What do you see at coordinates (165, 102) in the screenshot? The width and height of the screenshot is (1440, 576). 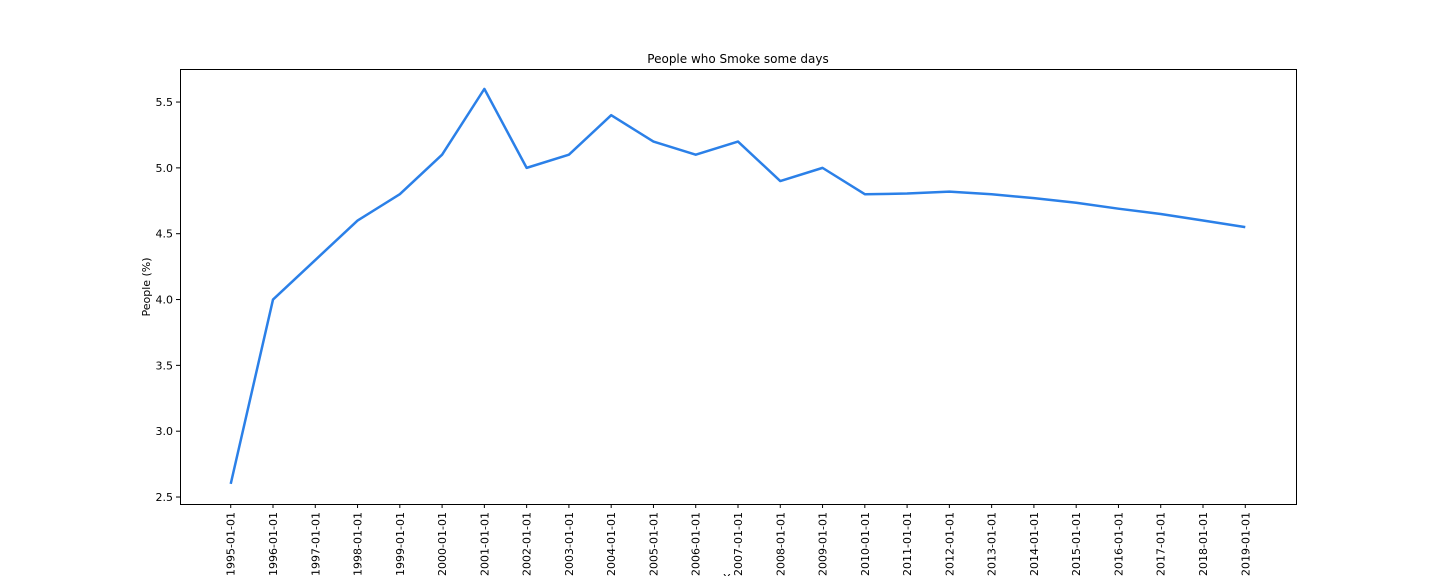 I see `y-tick-label: 5.5` at bounding box center [165, 102].